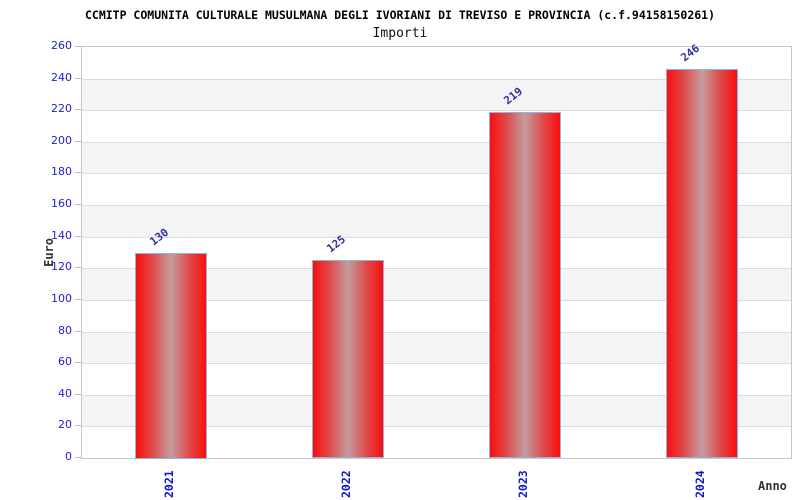  Describe the element at coordinates (65, 330) in the screenshot. I see `y-tick-label: 80` at that location.